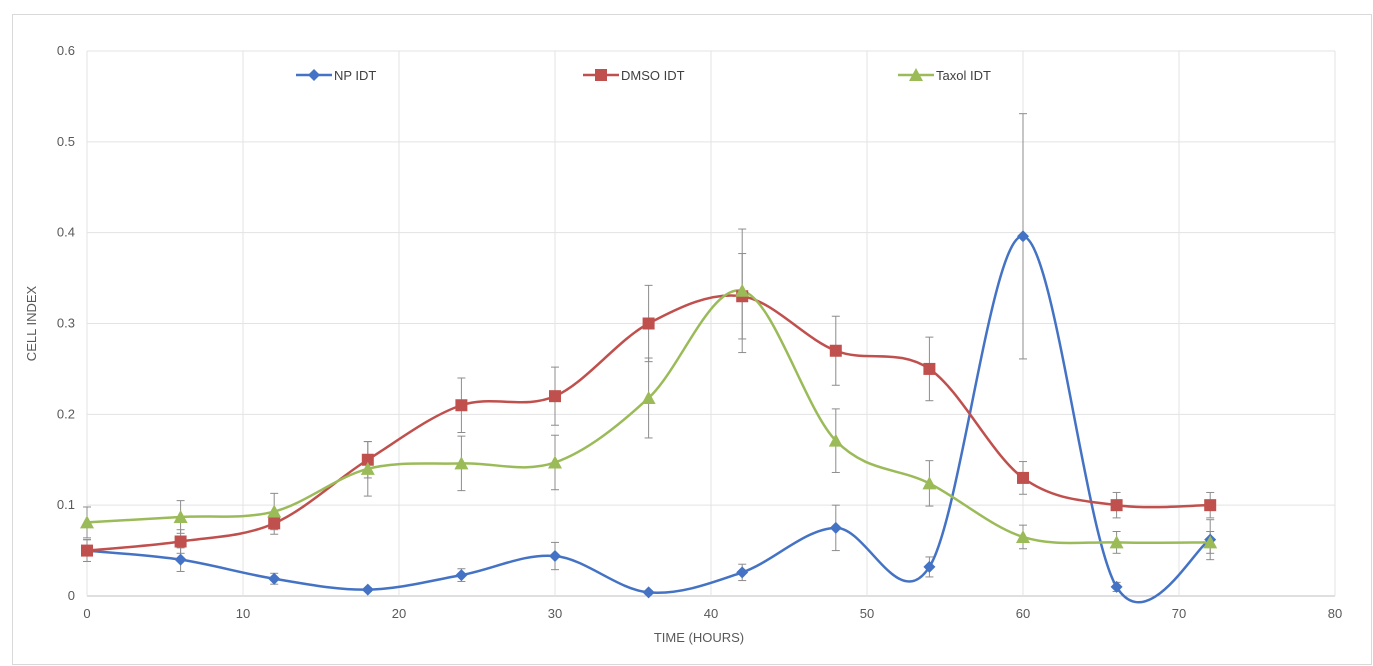  I want to click on x-tick-label: 40, so click(711, 613).